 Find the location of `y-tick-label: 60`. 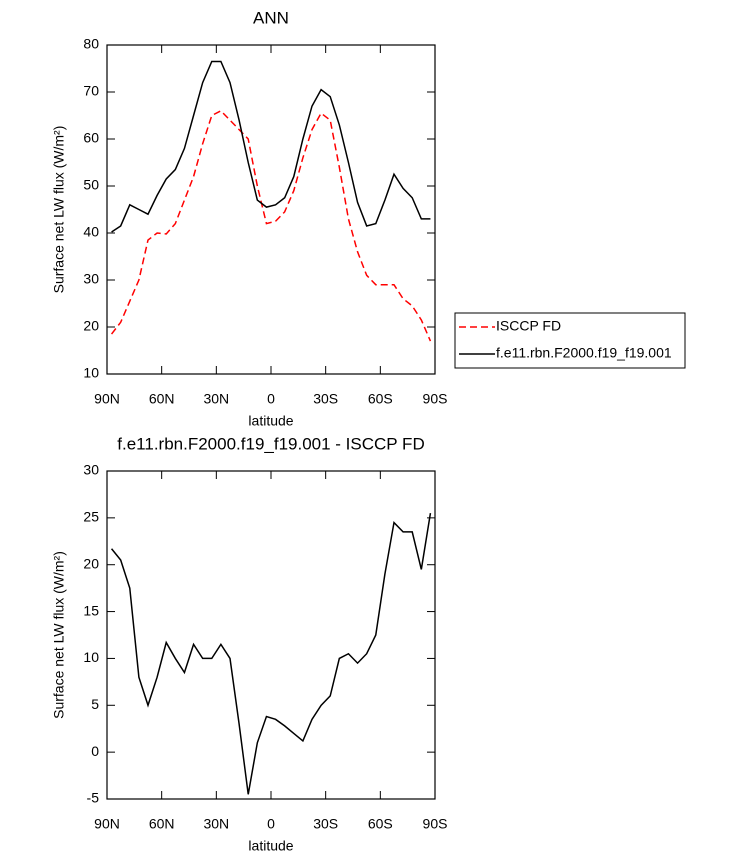

y-tick-label: 60 is located at coordinates (91, 138).